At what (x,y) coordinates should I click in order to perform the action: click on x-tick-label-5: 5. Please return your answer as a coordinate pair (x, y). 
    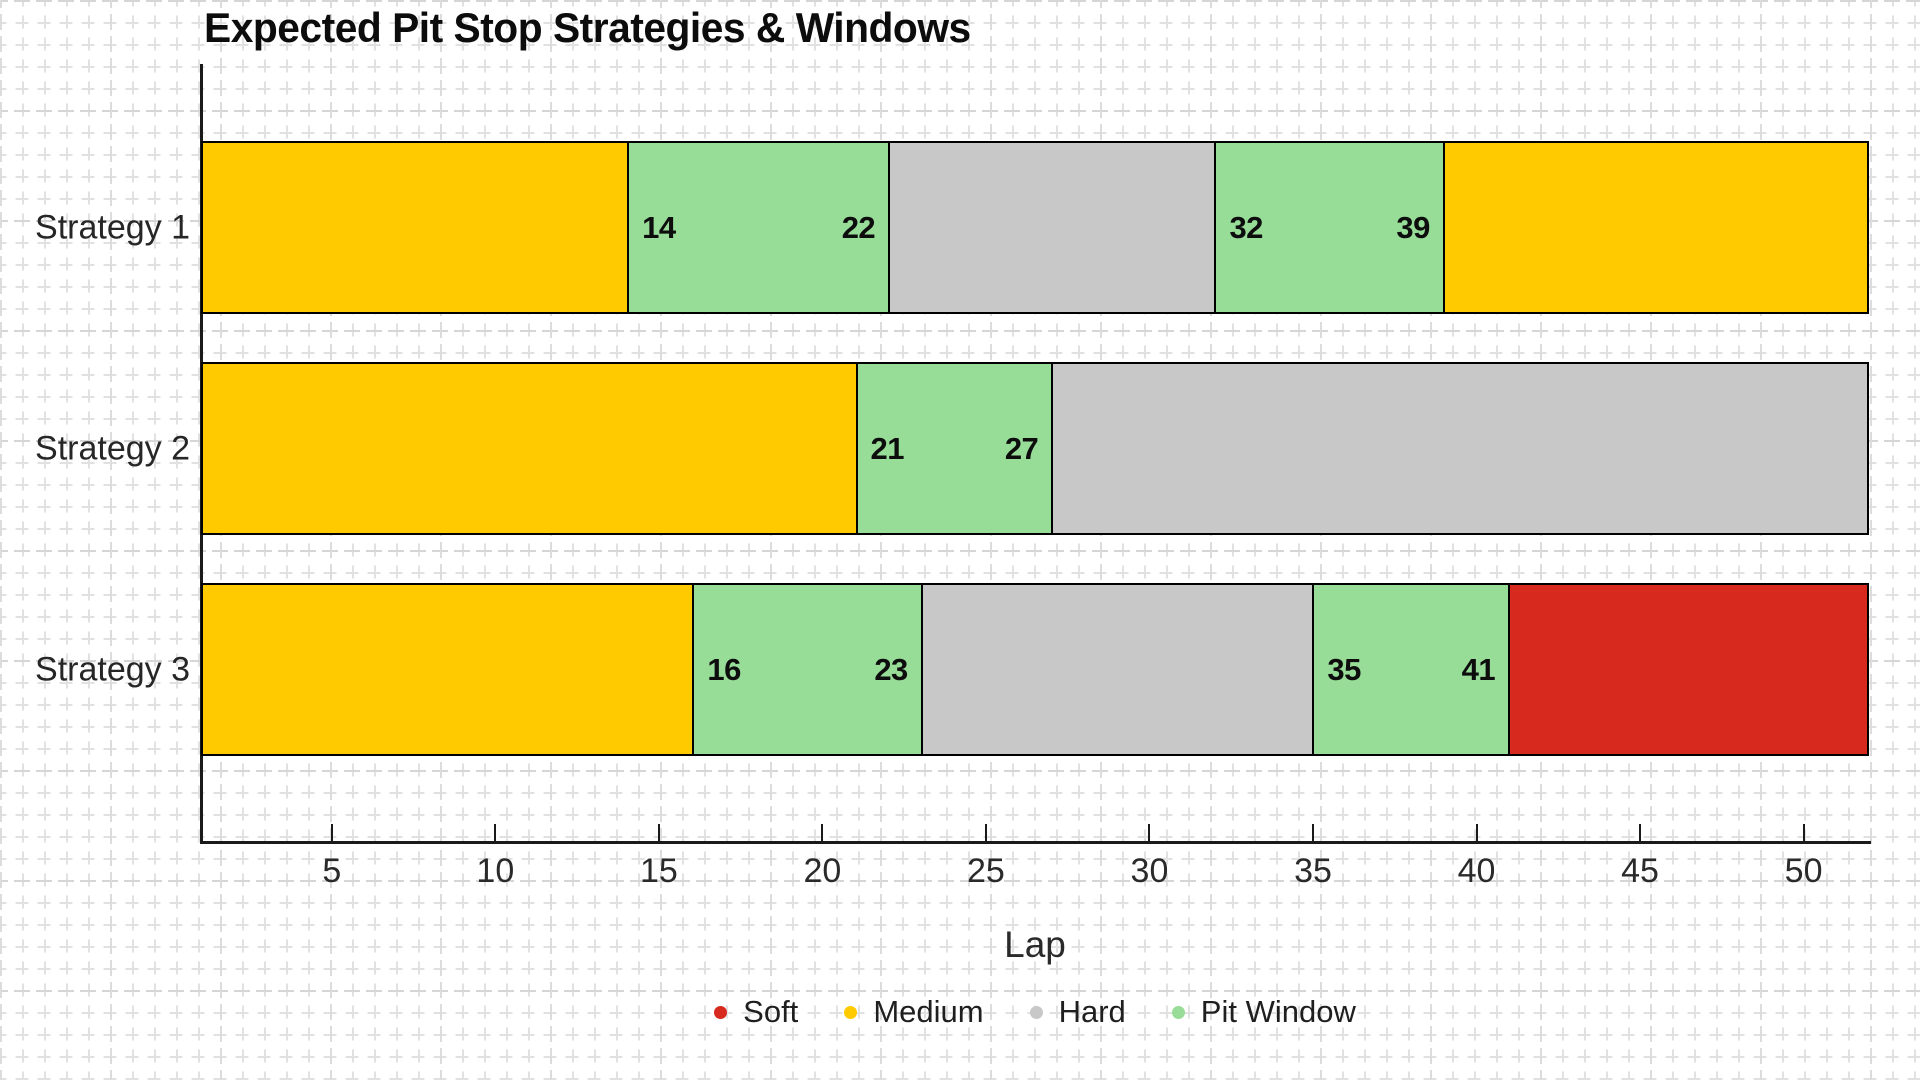
    Looking at the image, I should click on (332, 871).